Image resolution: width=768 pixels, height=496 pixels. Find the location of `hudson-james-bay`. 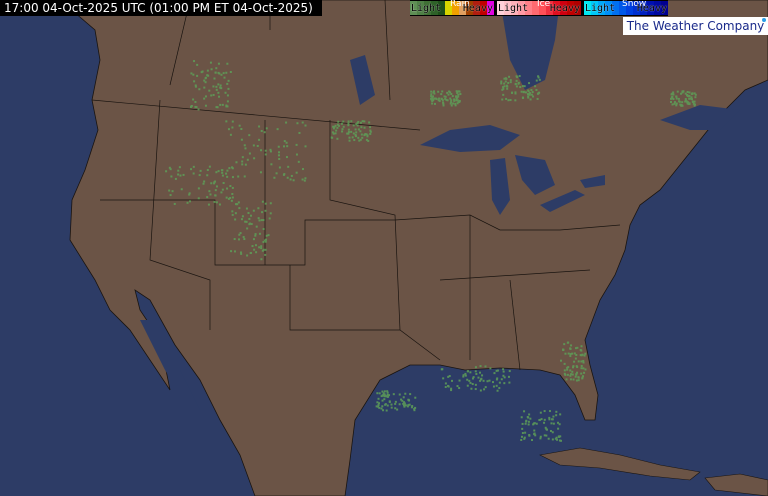

hudson-james-bay is located at coordinates (530, 45).